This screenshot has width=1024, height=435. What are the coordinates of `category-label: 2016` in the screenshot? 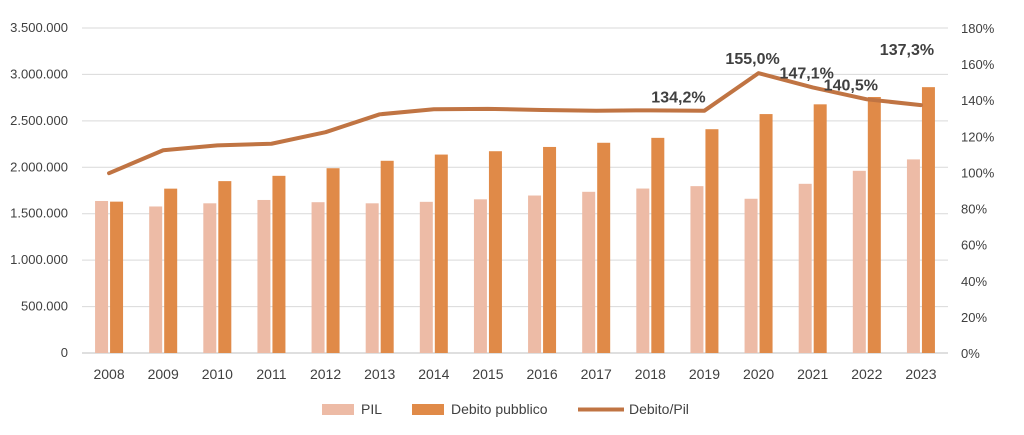 It's located at (541, 374).